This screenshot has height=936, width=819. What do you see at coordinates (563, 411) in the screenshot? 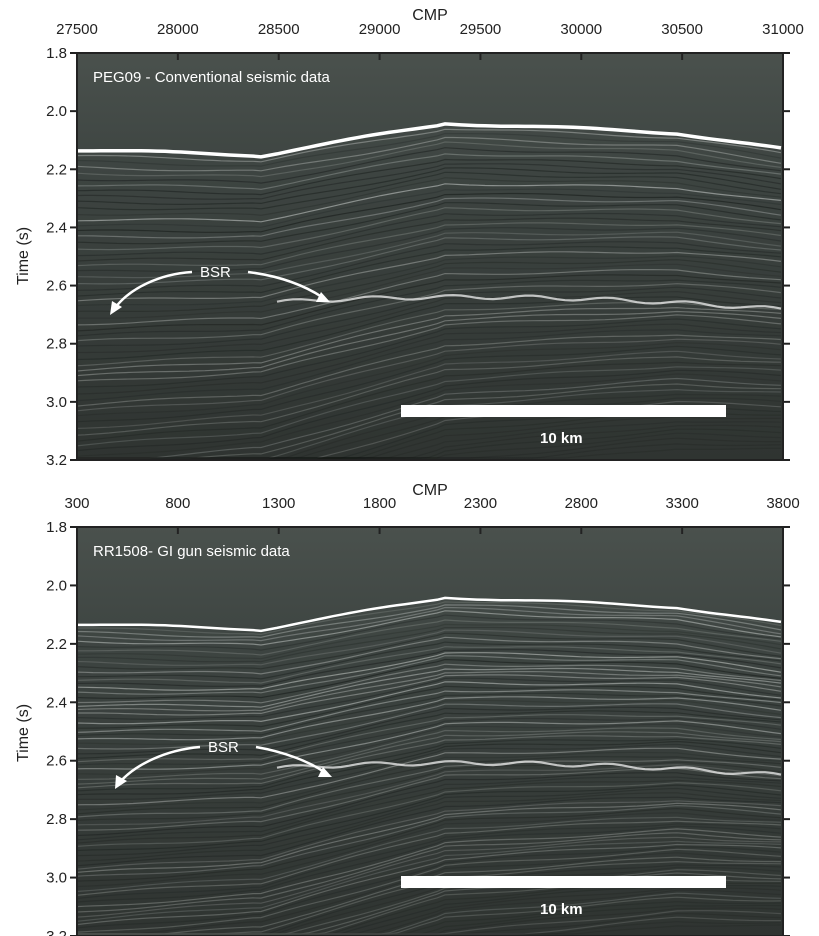
I see `scale-bar-top` at bounding box center [563, 411].